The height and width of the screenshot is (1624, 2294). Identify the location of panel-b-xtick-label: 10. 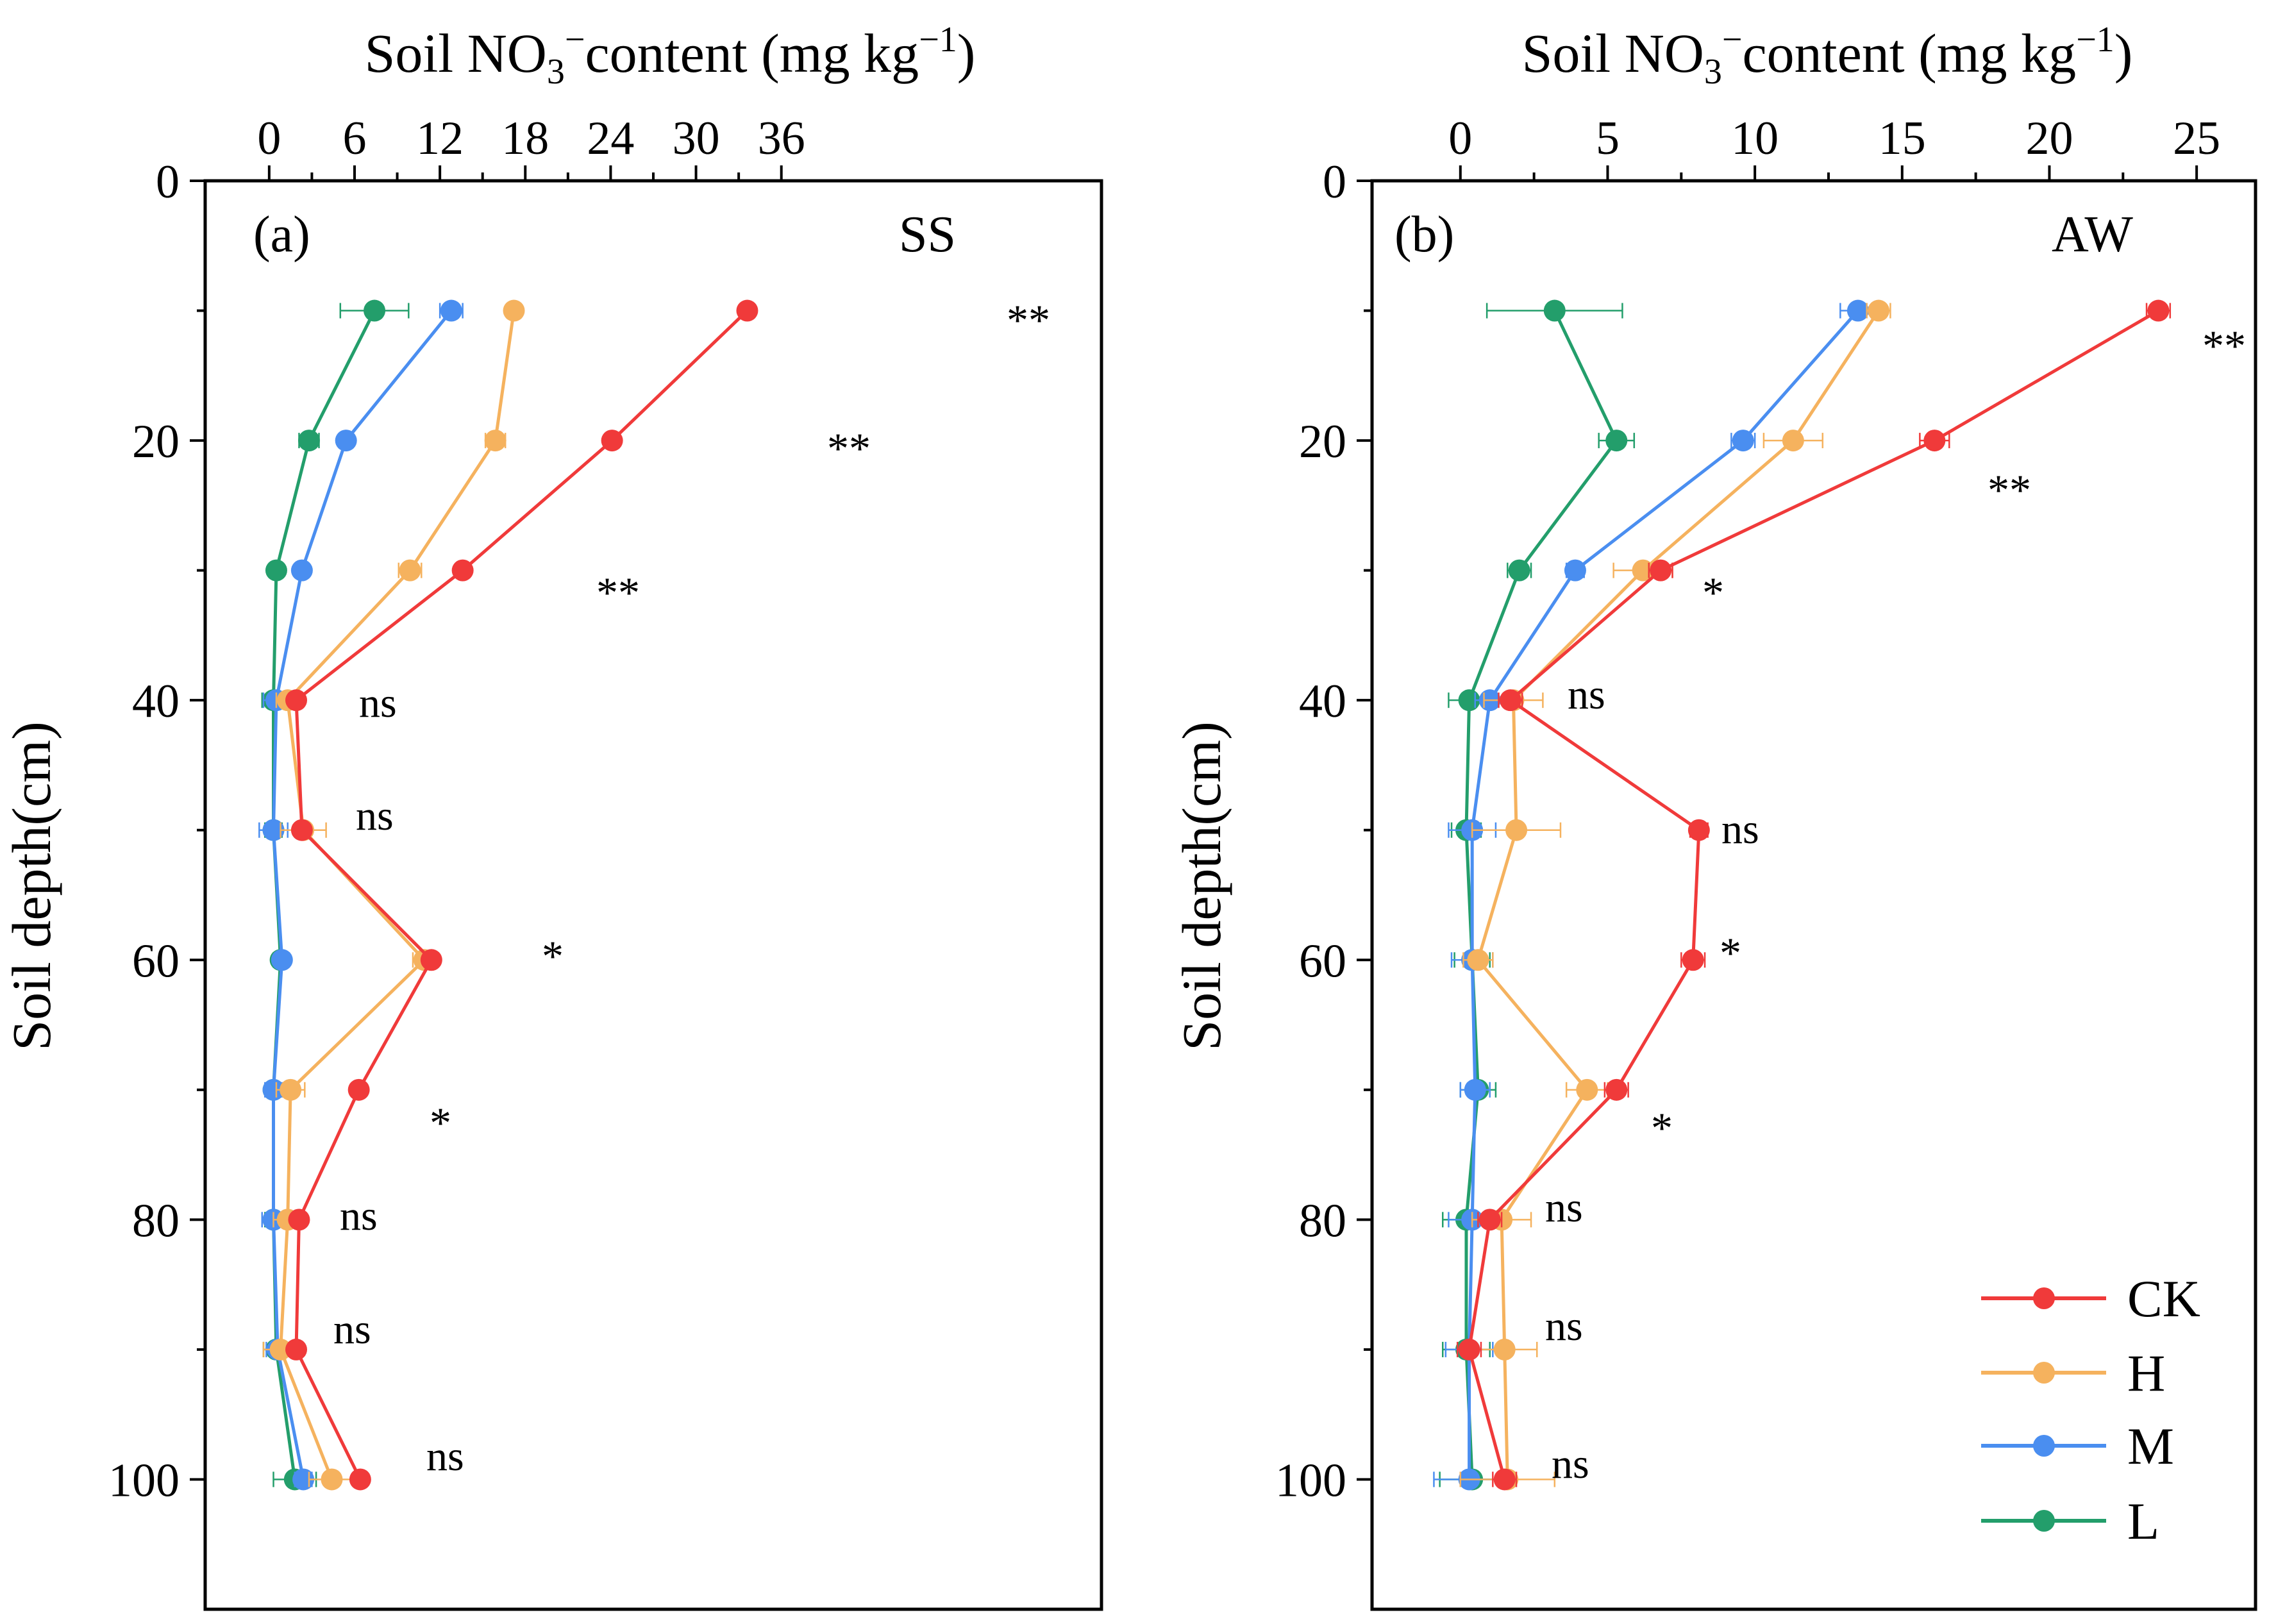
(1755, 138).